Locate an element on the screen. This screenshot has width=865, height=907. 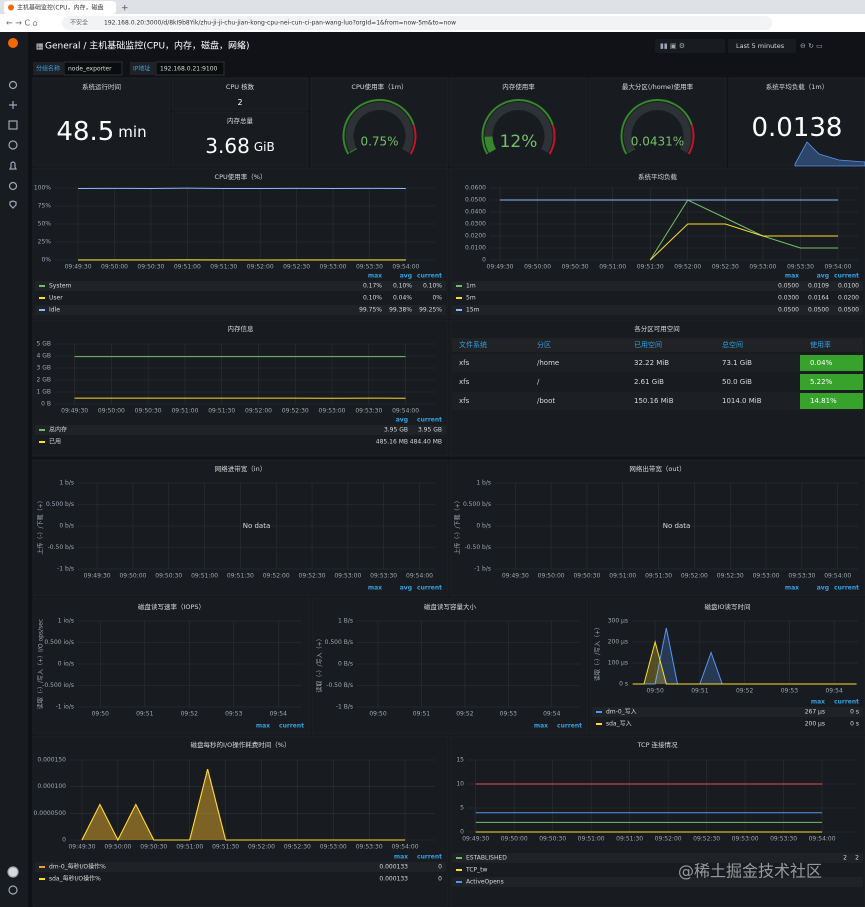
address-bar is located at coordinates (417, 23).